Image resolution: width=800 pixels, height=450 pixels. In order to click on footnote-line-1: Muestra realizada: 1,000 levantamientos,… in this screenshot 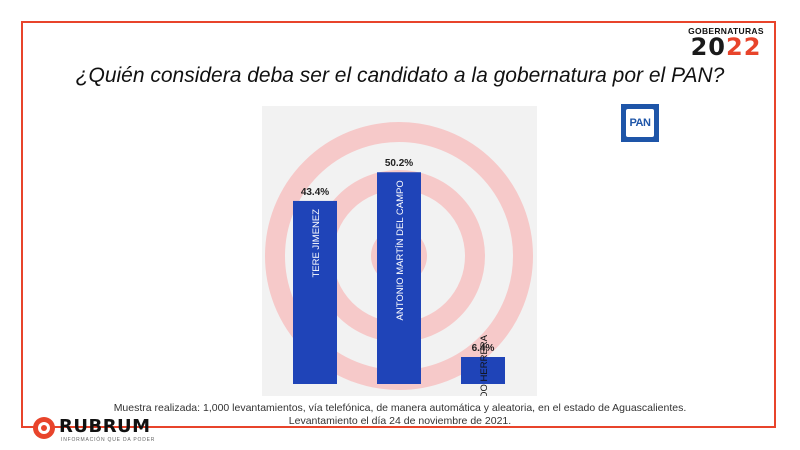, I will do `click(400, 408)`.